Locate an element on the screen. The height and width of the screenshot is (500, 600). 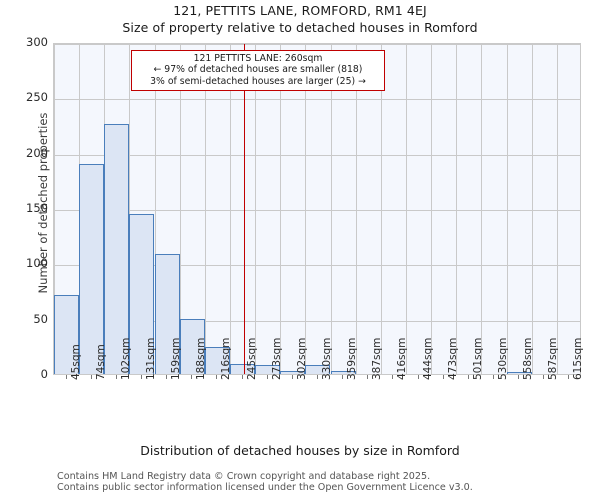
y-tick-label: 100 is located at coordinates (37, 263).